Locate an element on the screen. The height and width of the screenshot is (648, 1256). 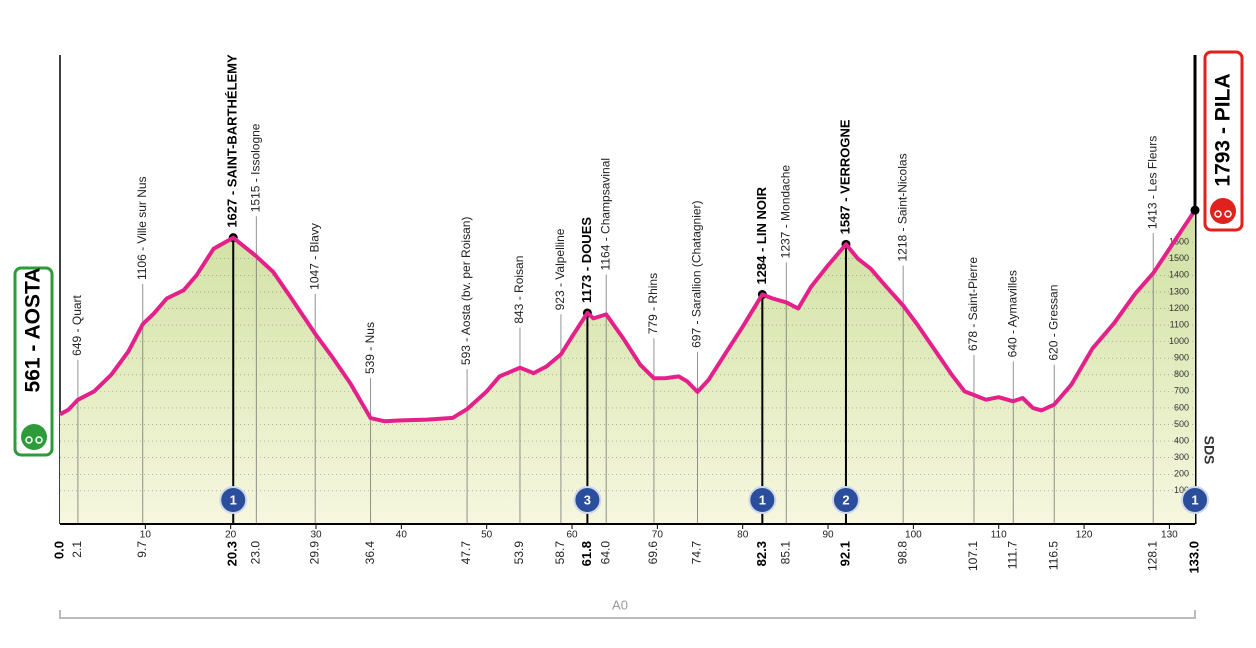
y-tick-label: 900 is located at coordinates (1181, 358).